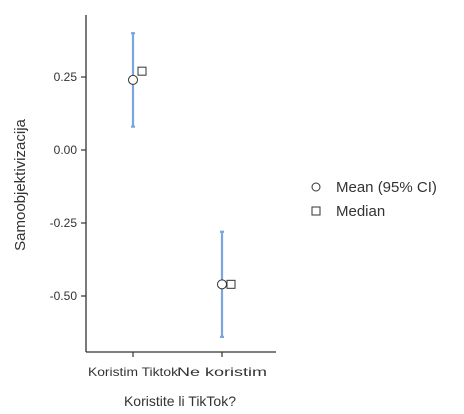 The width and height of the screenshot is (464, 414). I want to click on x-tick-label: Koristim Tiktok, so click(133, 372).